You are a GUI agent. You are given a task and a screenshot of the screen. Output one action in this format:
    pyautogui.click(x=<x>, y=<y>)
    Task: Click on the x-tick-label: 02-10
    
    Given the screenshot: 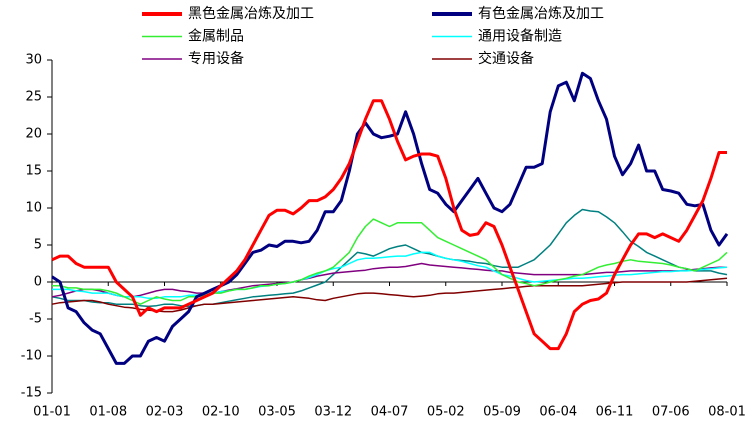 What is the action you would take?
    pyautogui.click(x=221, y=412)
    